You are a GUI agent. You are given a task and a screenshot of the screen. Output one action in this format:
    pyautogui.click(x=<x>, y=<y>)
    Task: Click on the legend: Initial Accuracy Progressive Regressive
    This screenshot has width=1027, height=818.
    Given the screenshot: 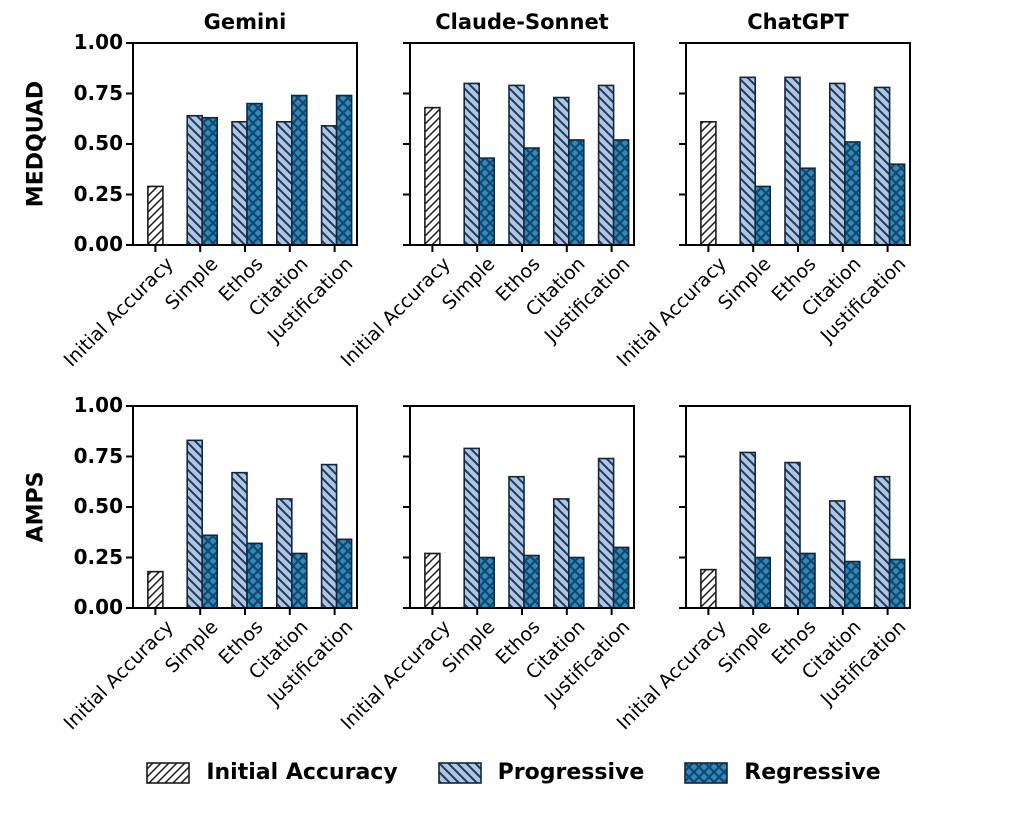 What is the action you would take?
    pyautogui.click(x=513, y=772)
    